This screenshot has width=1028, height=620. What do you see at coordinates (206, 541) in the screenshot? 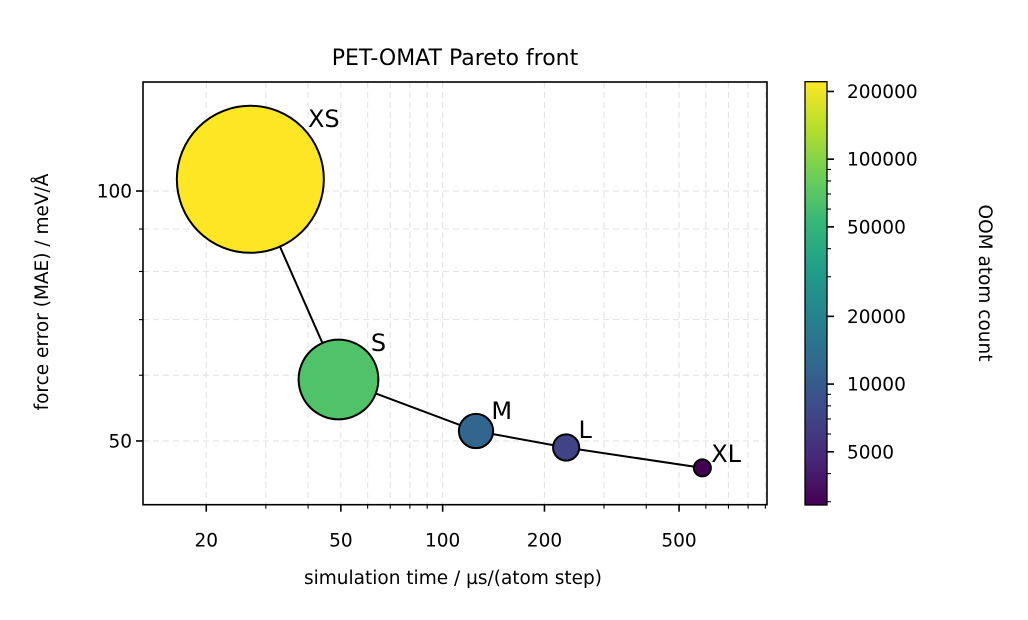
I see `x-tick-label: 20` at bounding box center [206, 541].